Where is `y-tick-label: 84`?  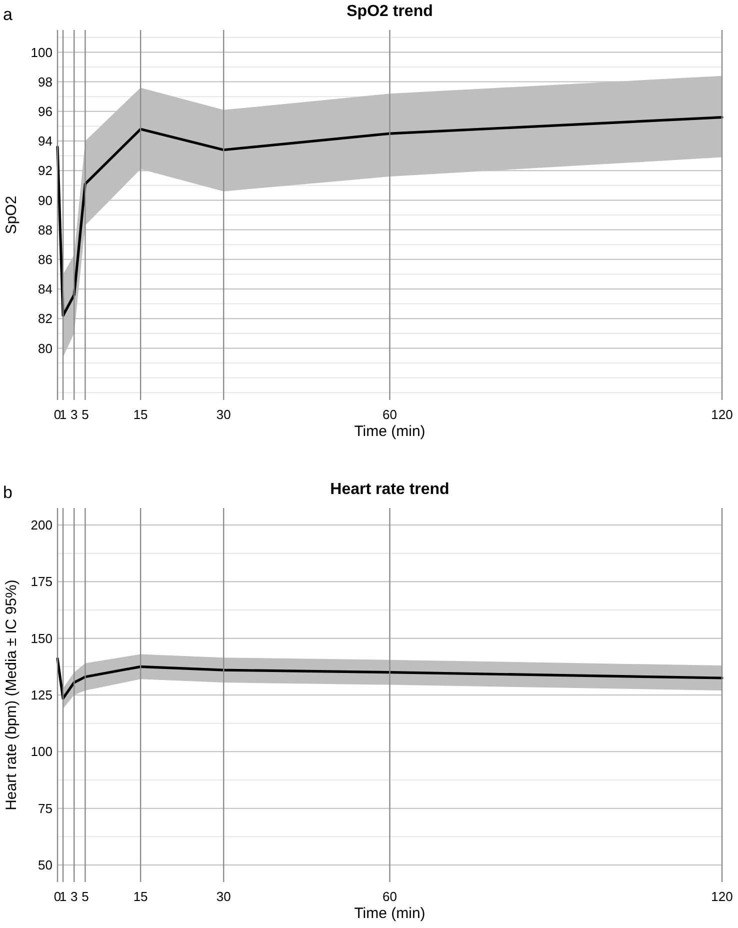
y-tick-label: 84 is located at coordinates (45, 289).